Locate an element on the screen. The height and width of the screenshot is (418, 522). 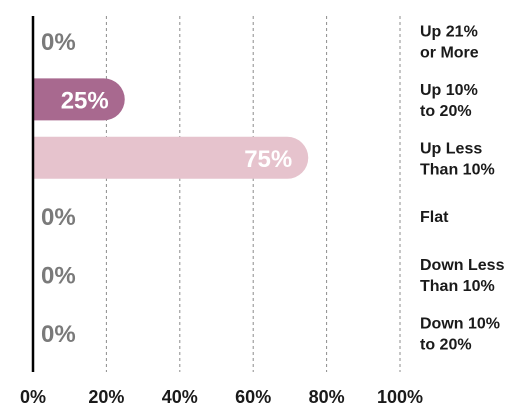
category-label: Up 10% to 20% is located at coordinates (449, 101).